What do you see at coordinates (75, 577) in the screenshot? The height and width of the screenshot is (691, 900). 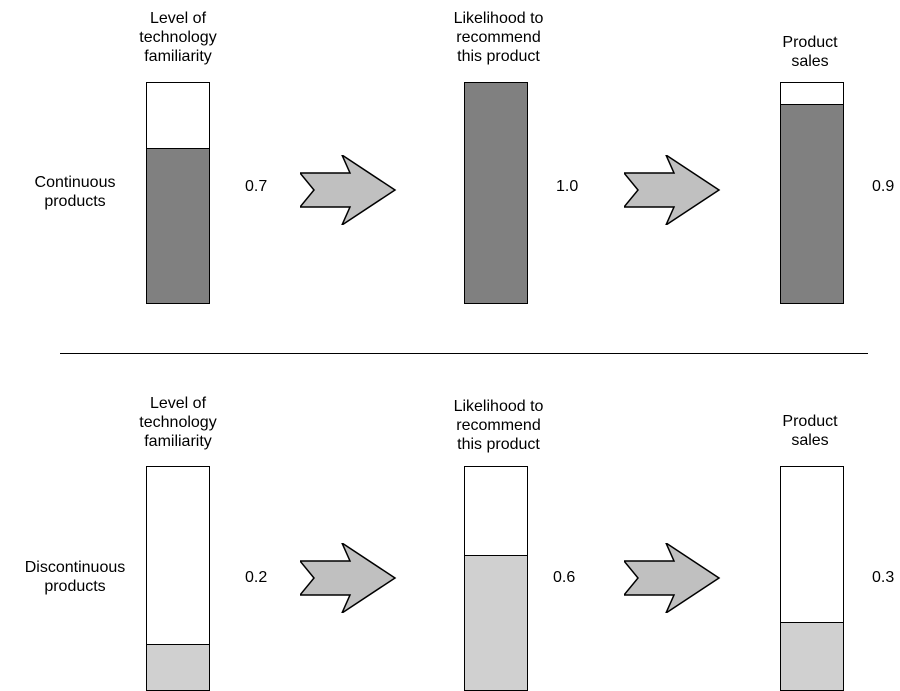 I see `row-label-discontinuous: Discontinuous products` at bounding box center [75, 577].